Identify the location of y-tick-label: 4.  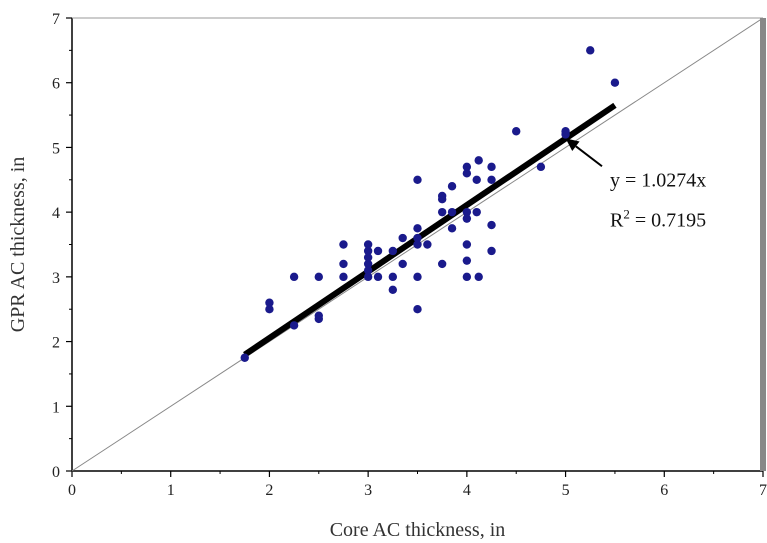
(56, 213).